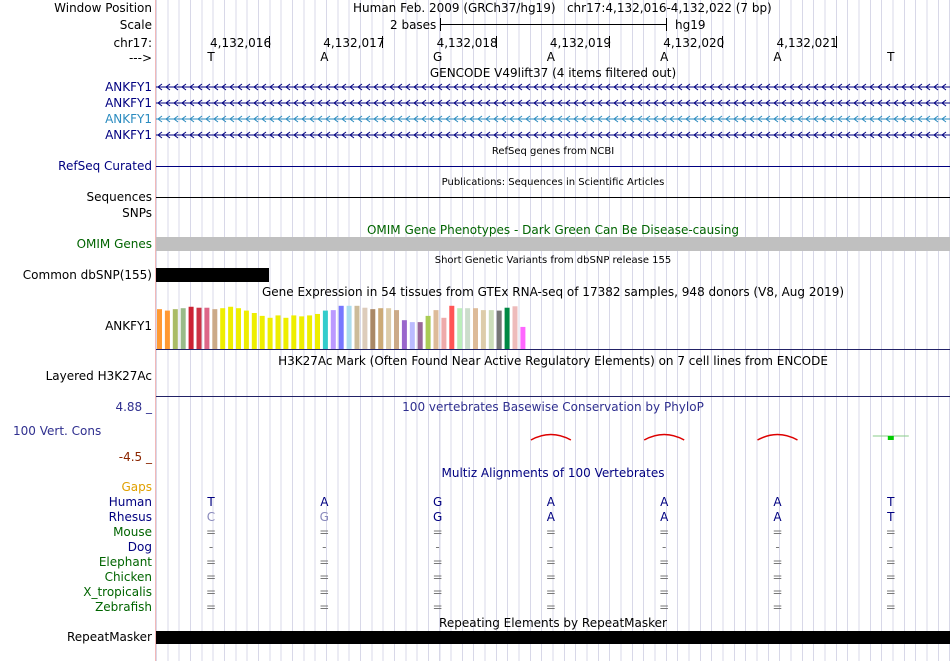 The image size is (950, 661). Describe the element at coordinates (128, 326) in the screenshot. I see `gtex-track-label: ANKFY1` at that location.